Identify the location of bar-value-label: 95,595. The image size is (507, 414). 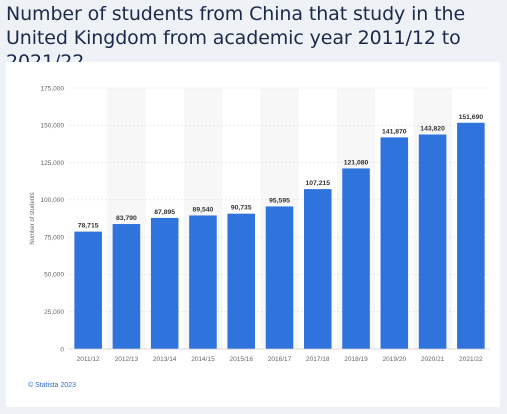
(279, 200).